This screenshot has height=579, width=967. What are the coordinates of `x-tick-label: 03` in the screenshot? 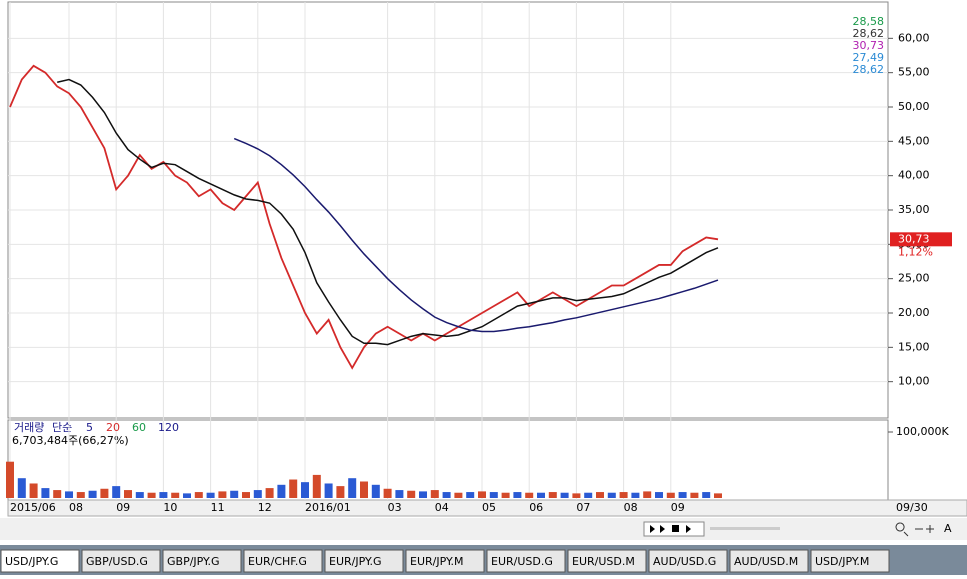 It's located at (395, 507).